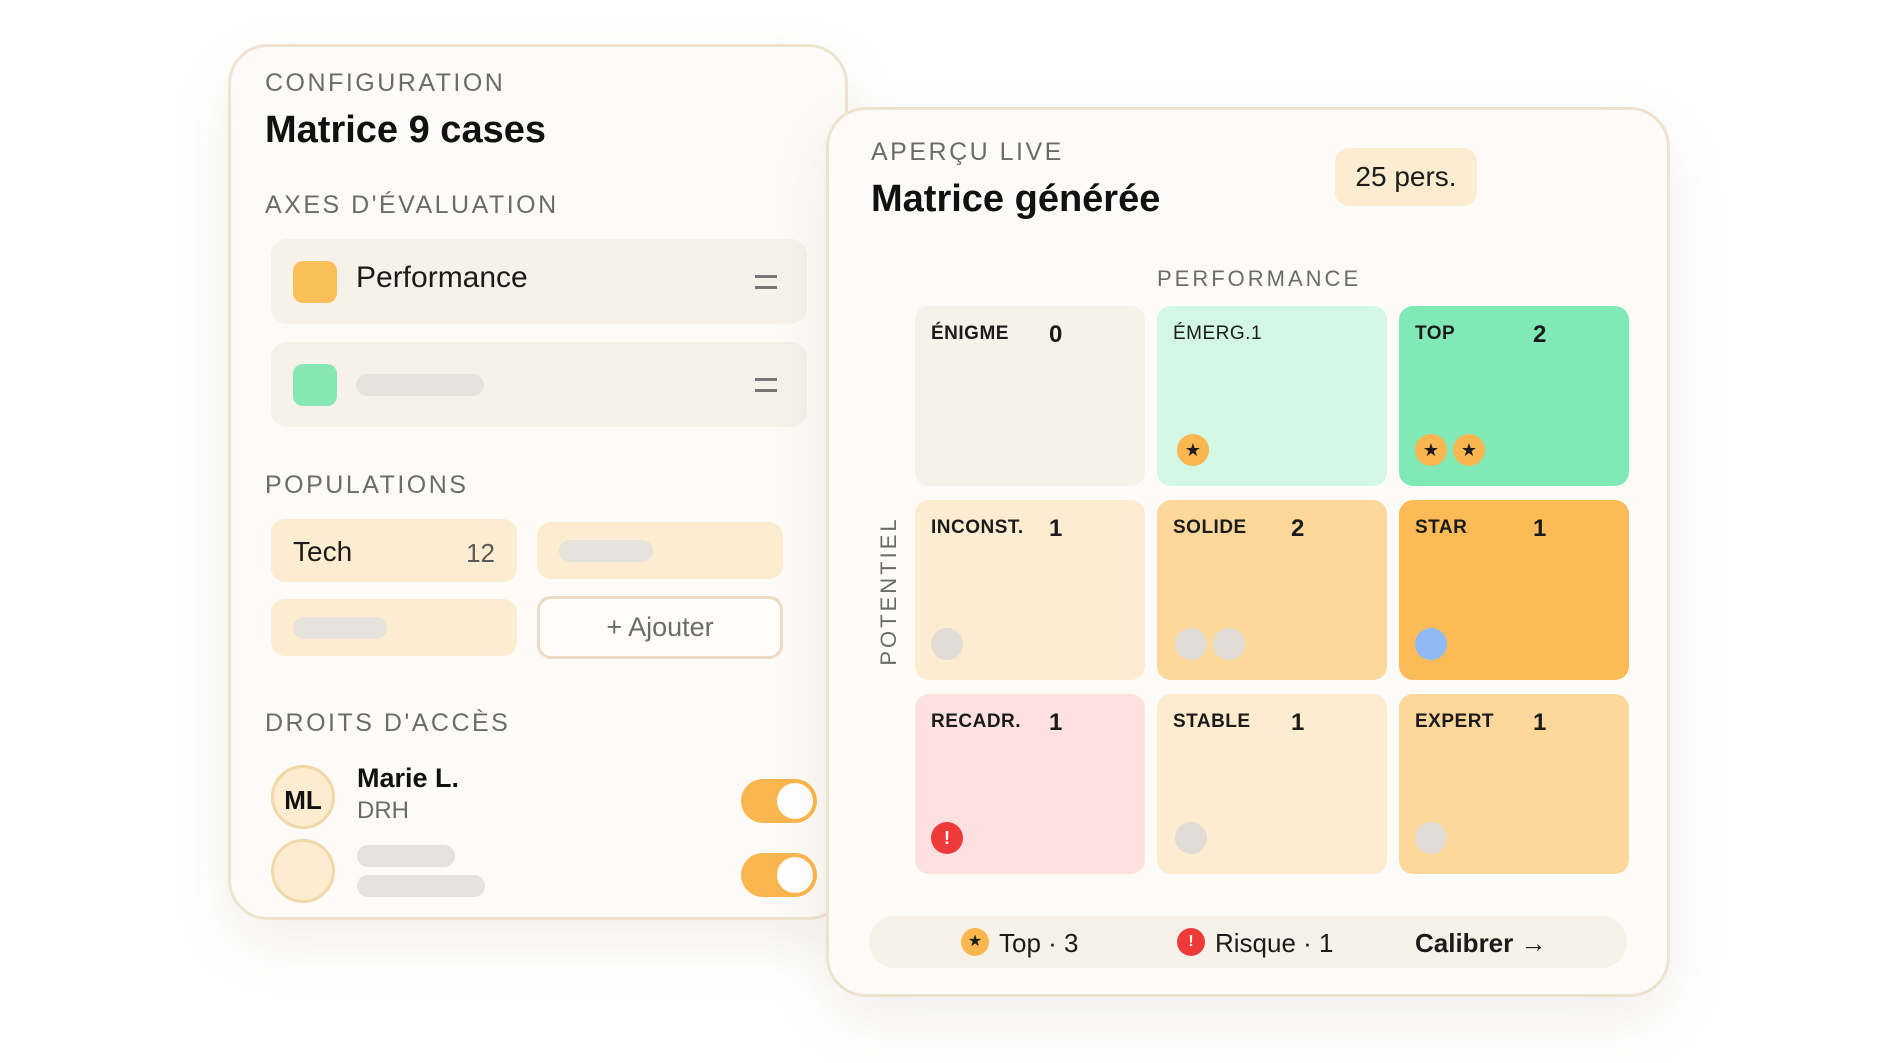 This screenshot has height=1063, width=1890. I want to click on headcount-badge: 25 pers., so click(1406, 177).